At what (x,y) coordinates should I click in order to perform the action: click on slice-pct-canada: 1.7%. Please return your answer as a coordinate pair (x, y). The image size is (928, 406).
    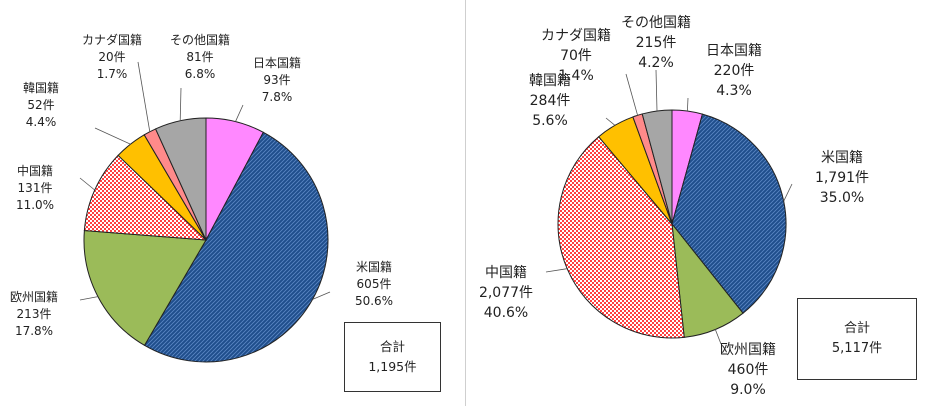
    Looking at the image, I should click on (112, 74).